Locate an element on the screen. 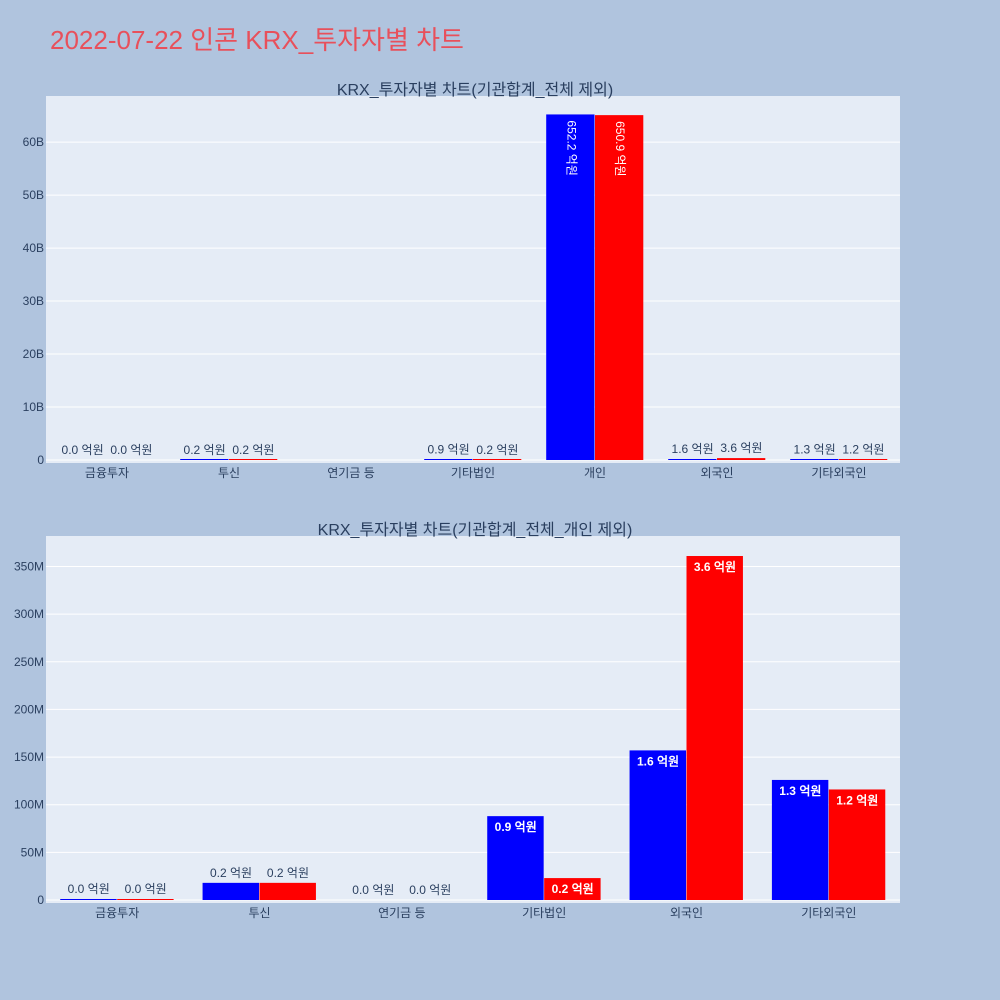 The width and height of the screenshot is (1000, 1000). y-tick-label: 50B is located at coordinates (33, 195).